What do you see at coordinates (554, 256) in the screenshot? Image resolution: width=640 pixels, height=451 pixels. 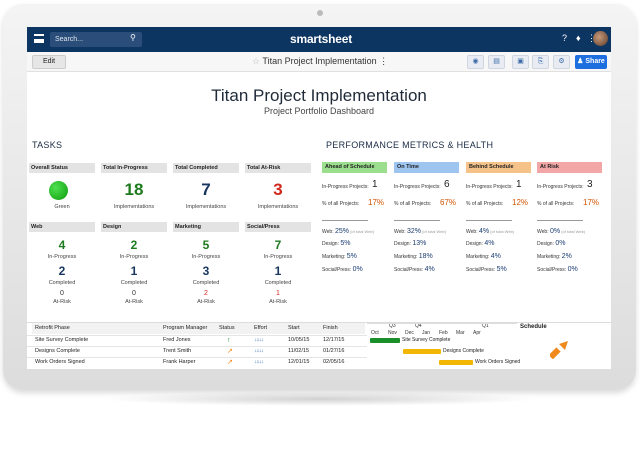 I see `metric-row: Marketing: 2%` at bounding box center [554, 256].